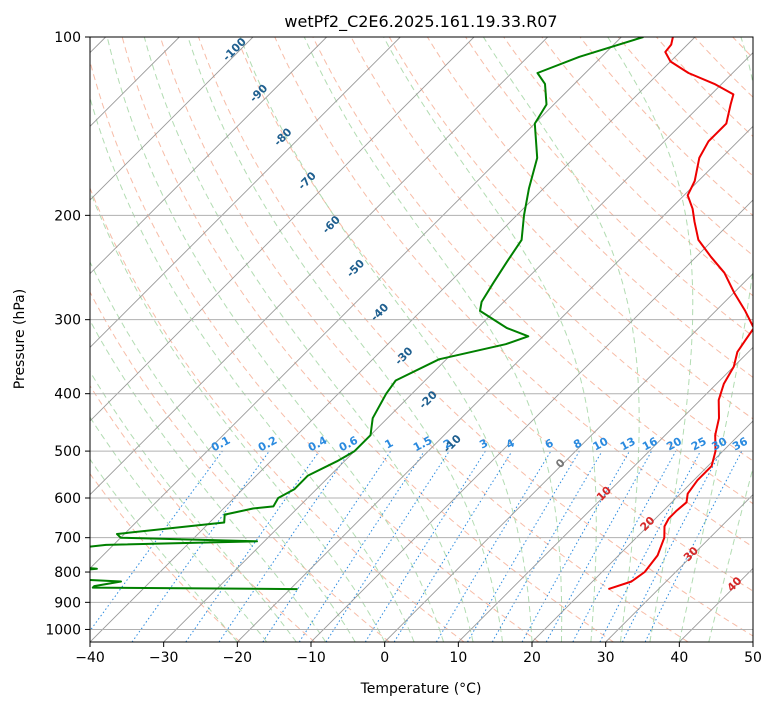  Describe the element at coordinates (735, 584) in the screenshot. I see `moist-adiabat-label: 40` at that location.